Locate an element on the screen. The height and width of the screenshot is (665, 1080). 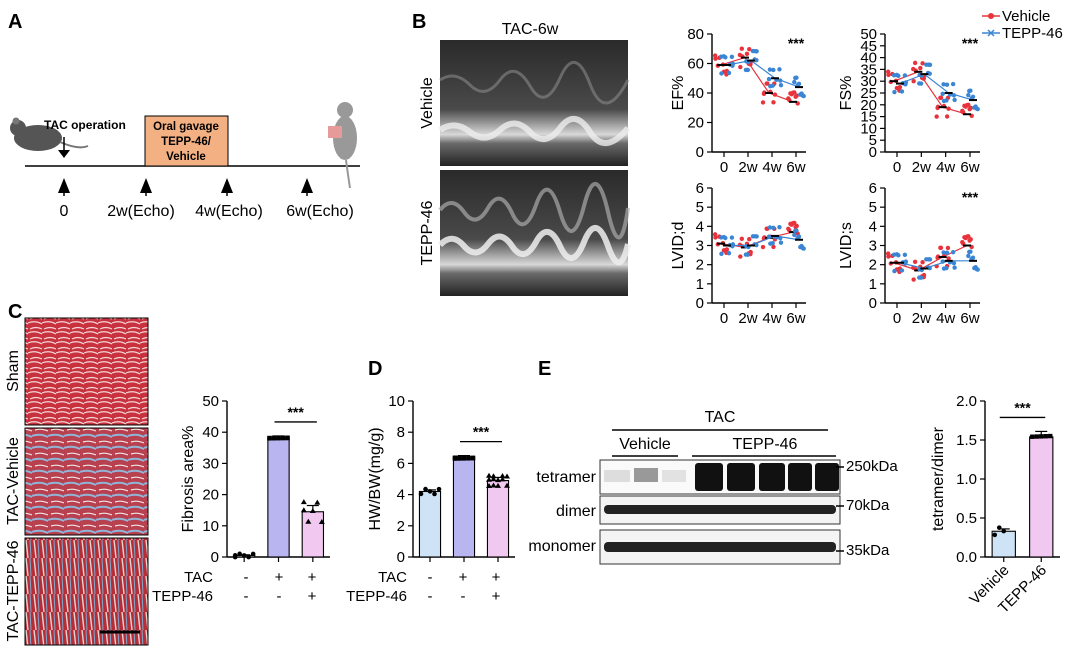
y-tick-label-fibrosis: 10 is located at coordinates (210, 526).